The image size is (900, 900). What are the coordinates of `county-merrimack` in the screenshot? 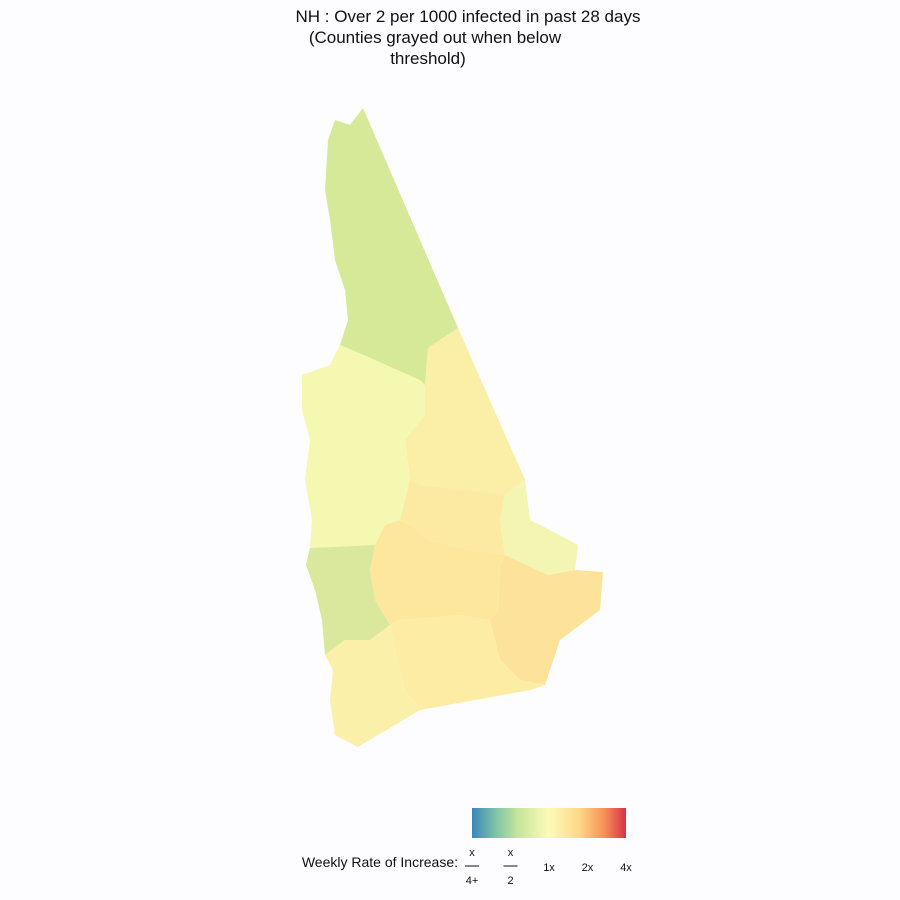 It's located at (437, 572).